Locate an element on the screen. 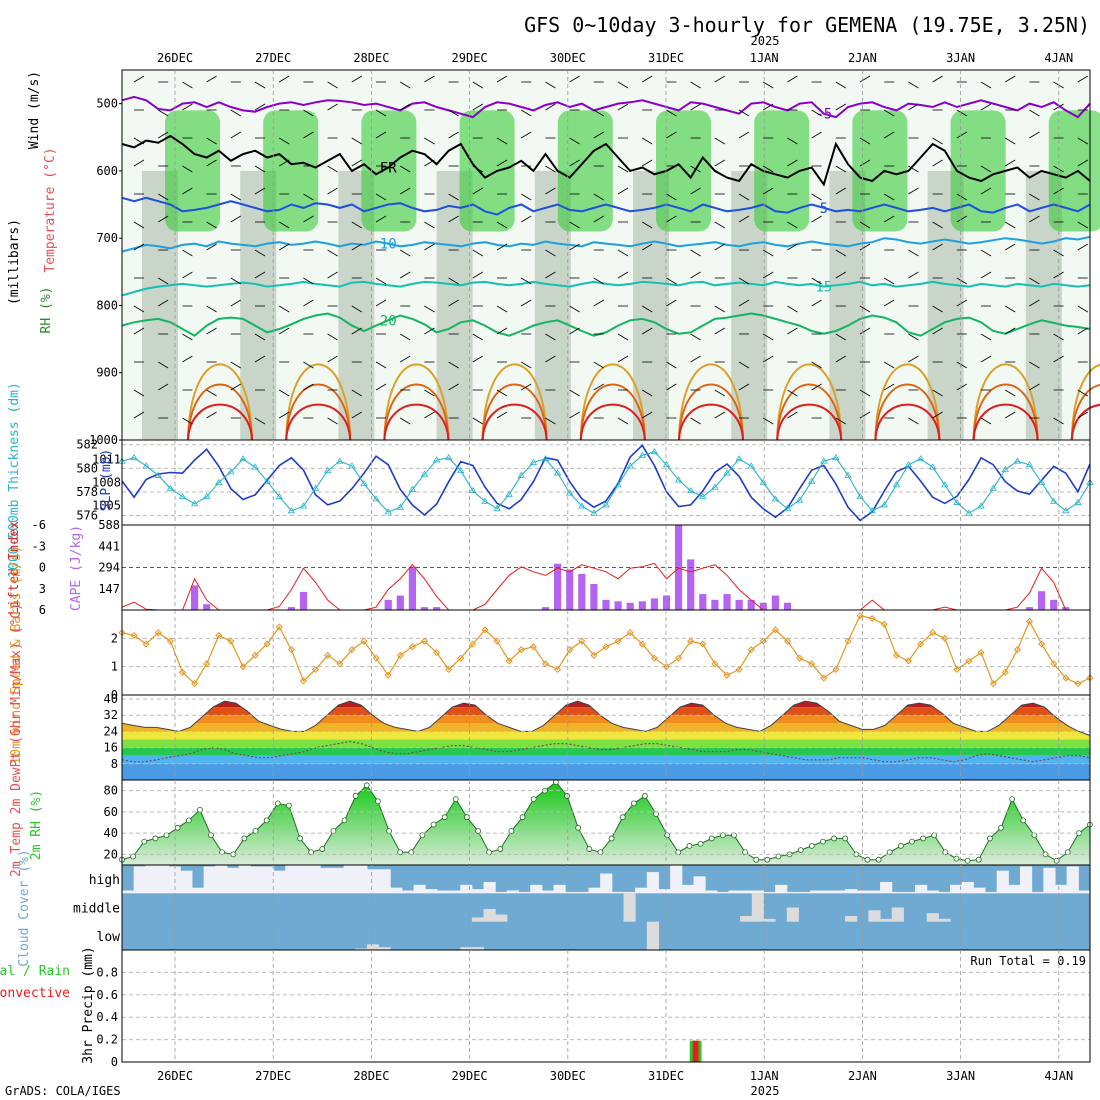 The height and width of the screenshot is (1100, 1100). isotherm-label: 10 is located at coordinates (388, 245).